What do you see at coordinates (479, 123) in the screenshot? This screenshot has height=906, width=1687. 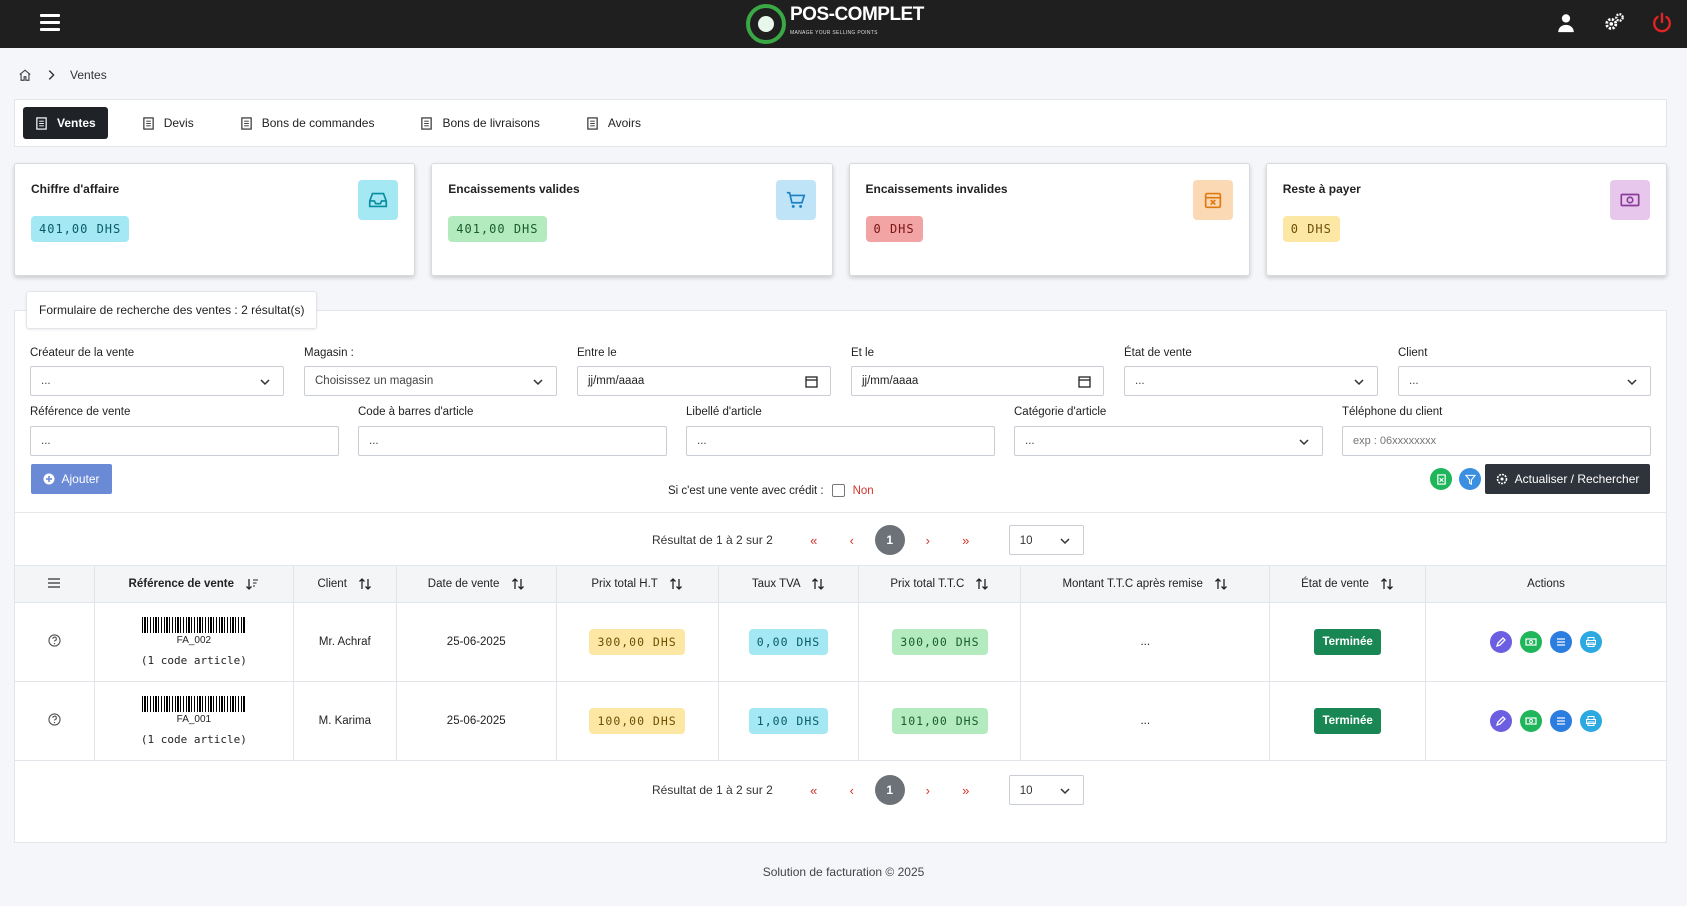 I see `tab-bons-de-livraisons: Bons de livraisons` at bounding box center [479, 123].